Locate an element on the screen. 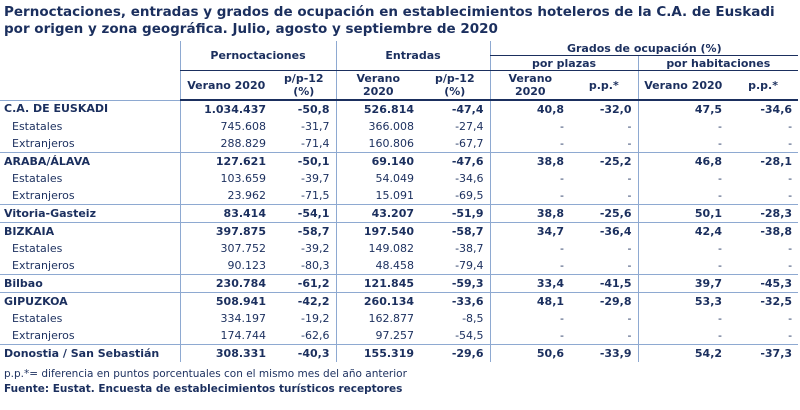 Image resolution: width=800 pixels, height=410 pixels. cell: 54.049 is located at coordinates (378, 178).